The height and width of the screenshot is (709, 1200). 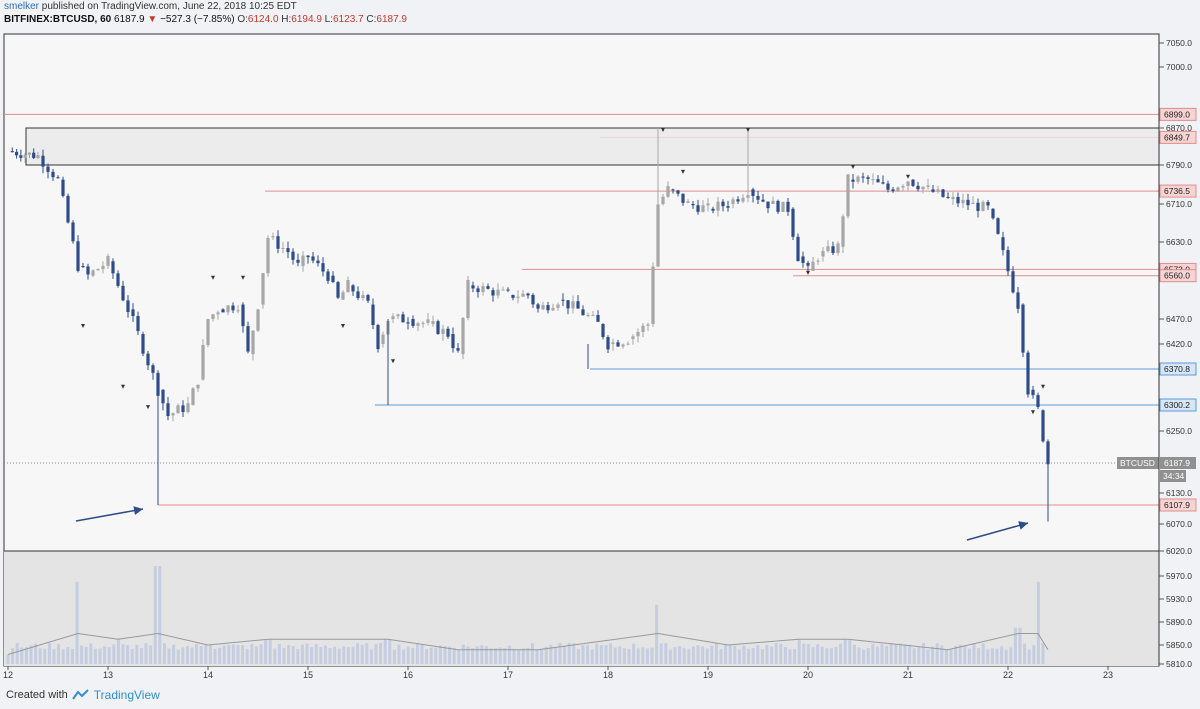 What do you see at coordinates (126, 695) in the screenshot?
I see `tradingview-brand: TradingView` at bounding box center [126, 695].